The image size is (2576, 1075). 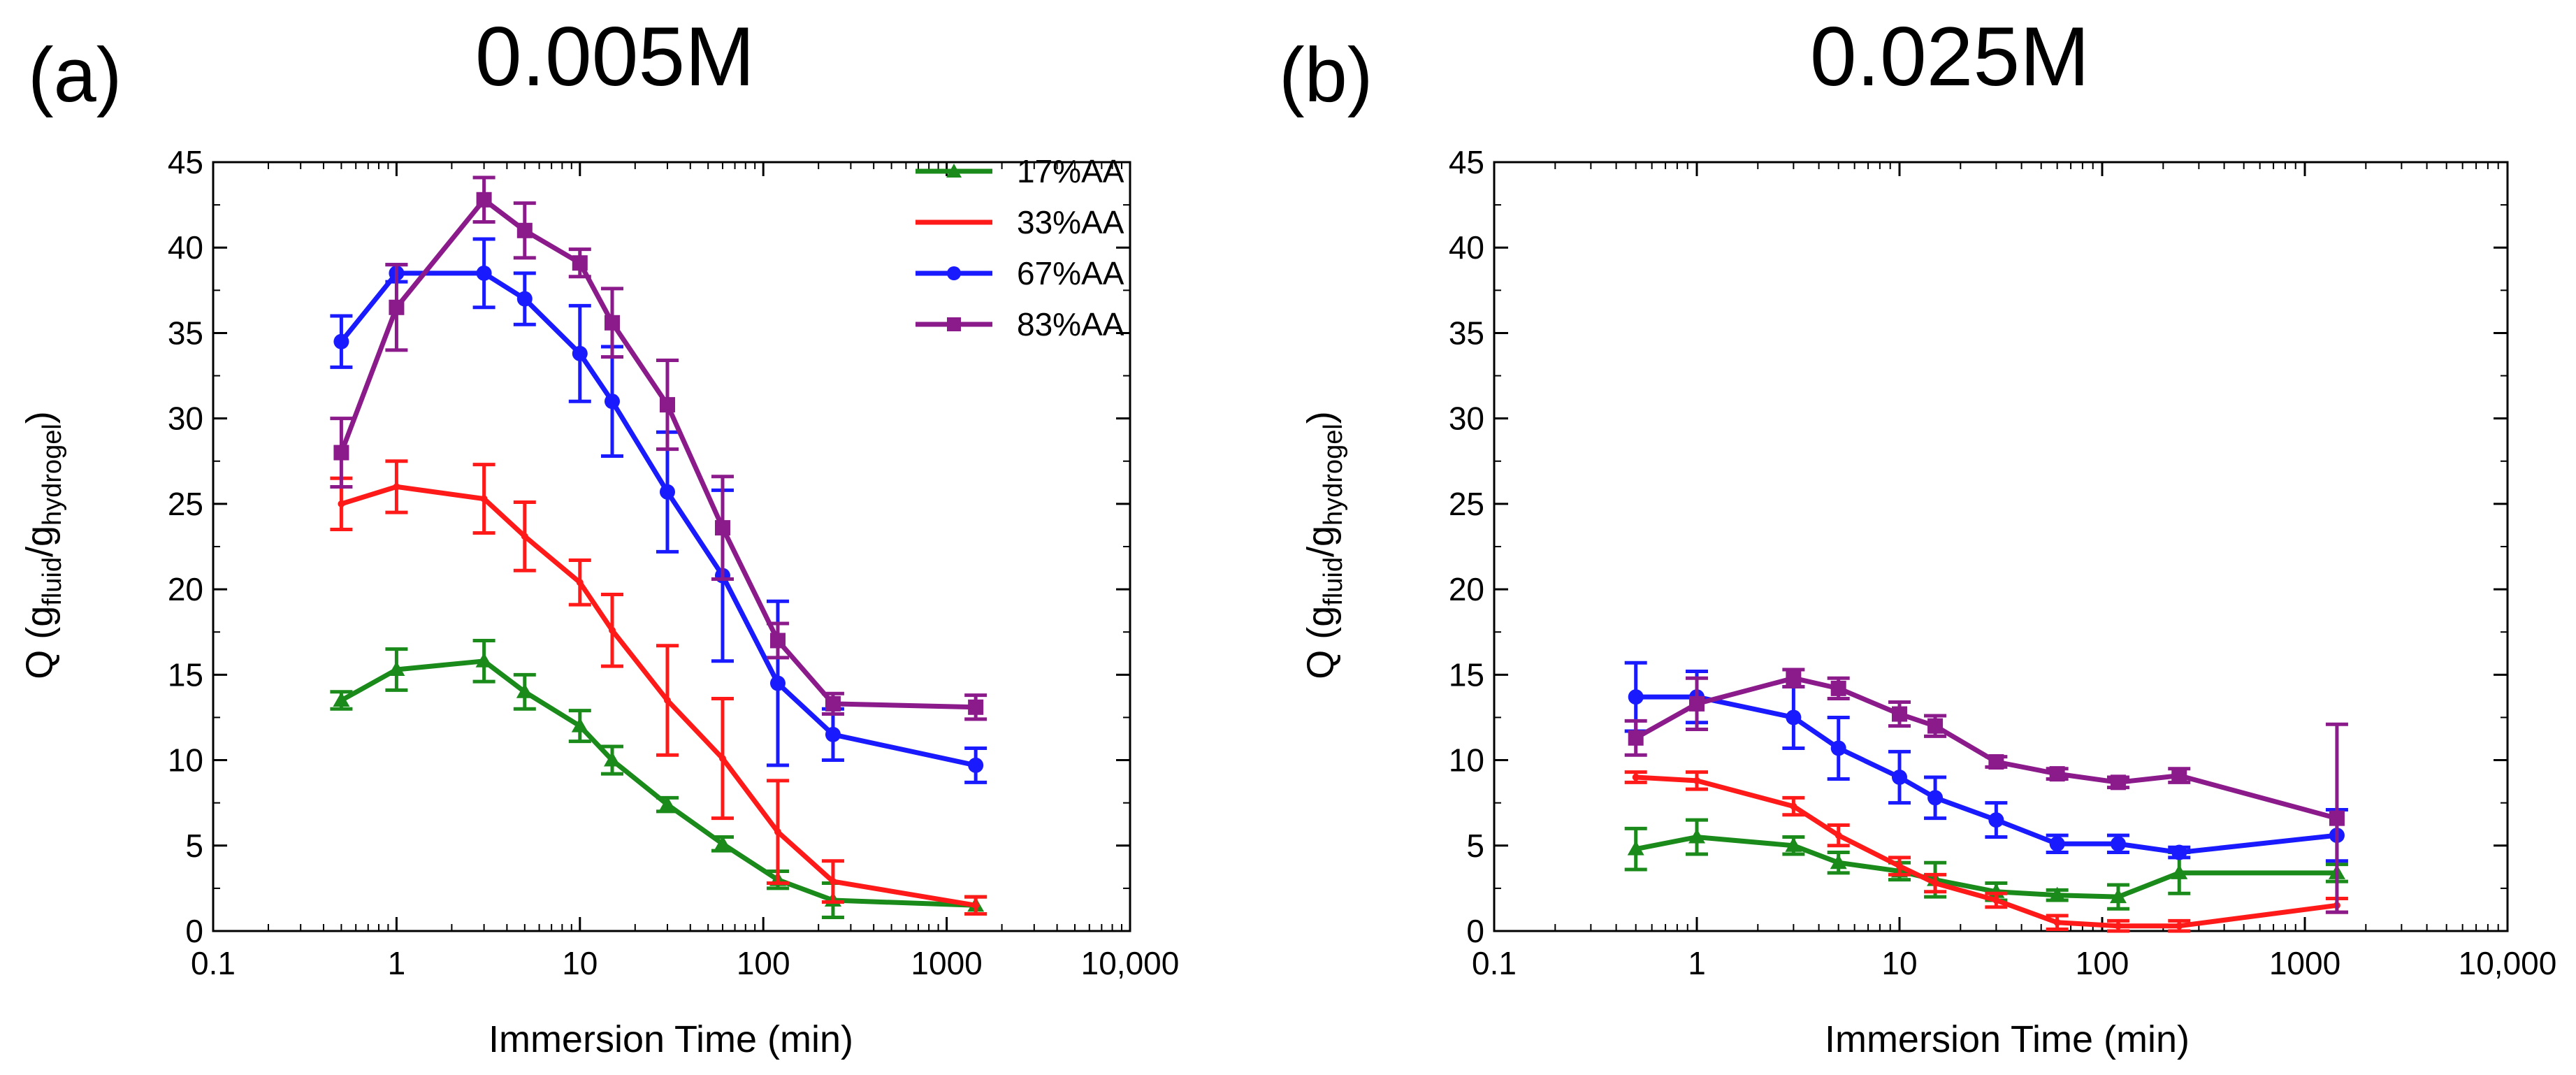 I want to click on panel-a-title: 0.005M, so click(x=615, y=56).